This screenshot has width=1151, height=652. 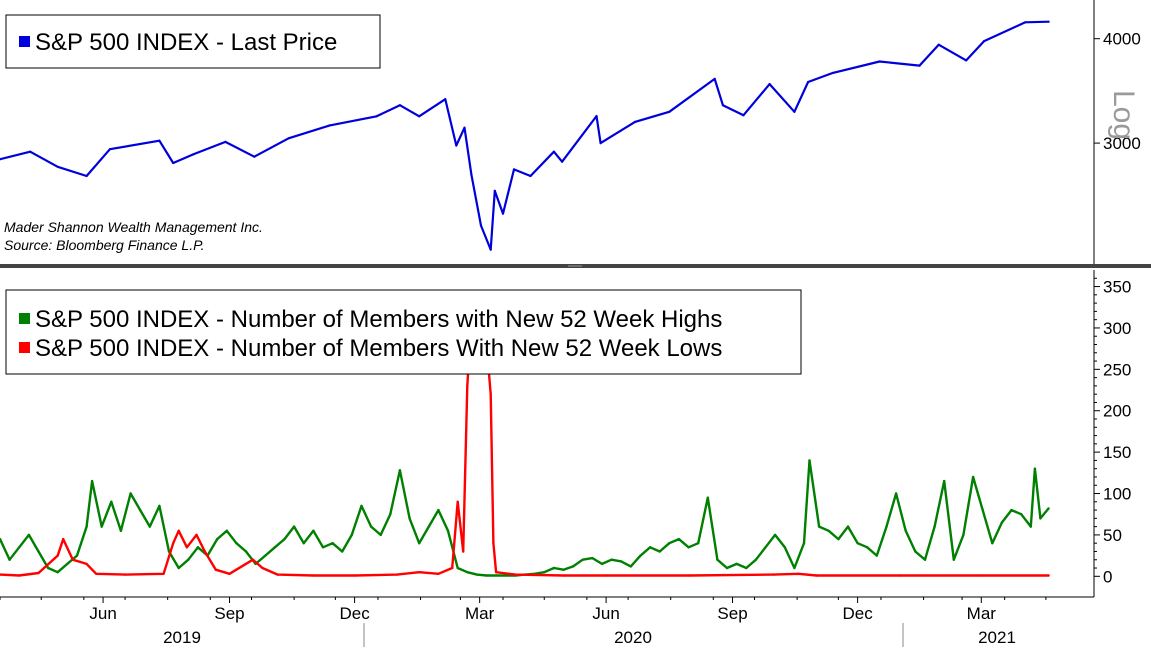 I want to click on top-legend-box, so click(x=193, y=41).